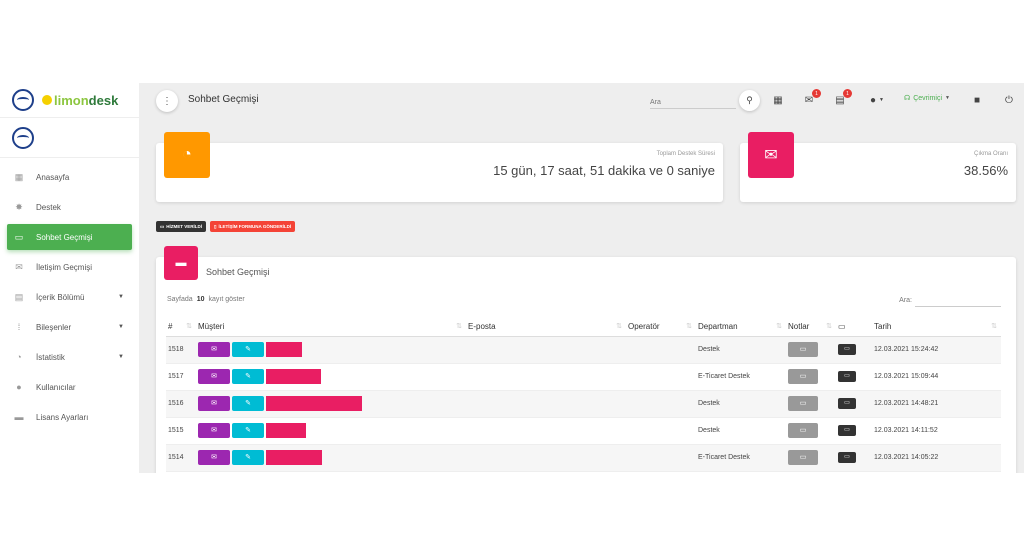  I want to click on sidebar-item: ● Kullanıcılar, so click(69, 387).